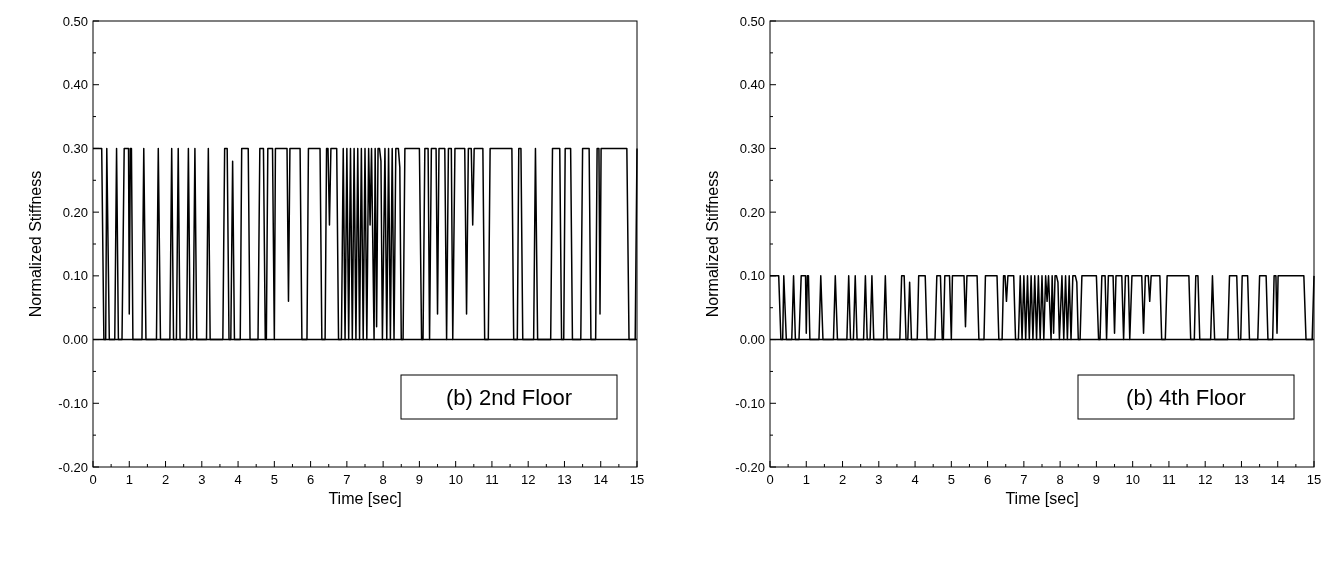 The width and height of the screenshot is (1340, 564). What do you see at coordinates (1186, 397) in the screenshot?
I see `annotation: (b) 4th Floor` at bounding box center [1186, 397].